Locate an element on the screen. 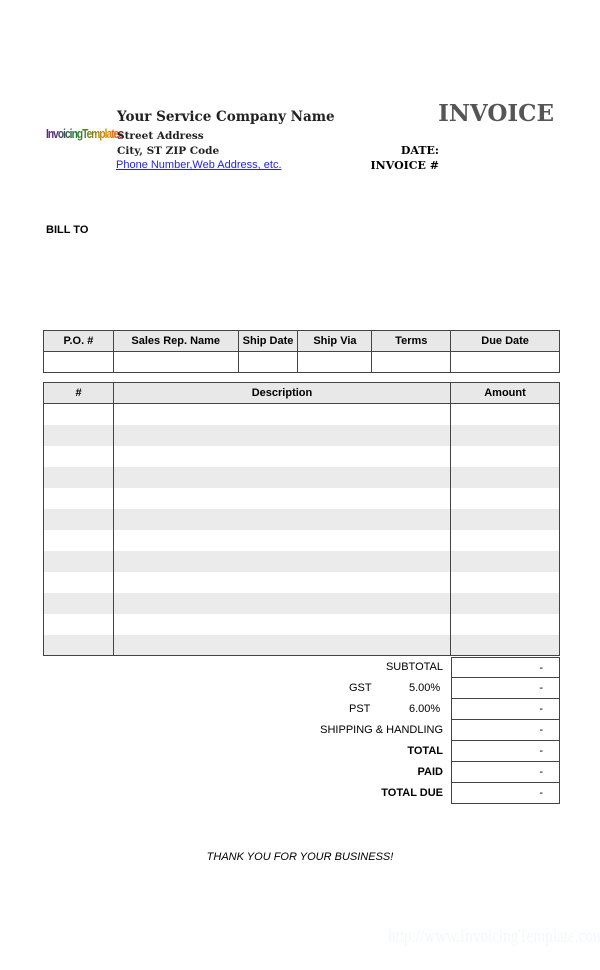  tax-rate: 5.00% is located at coordinates (425, 688).